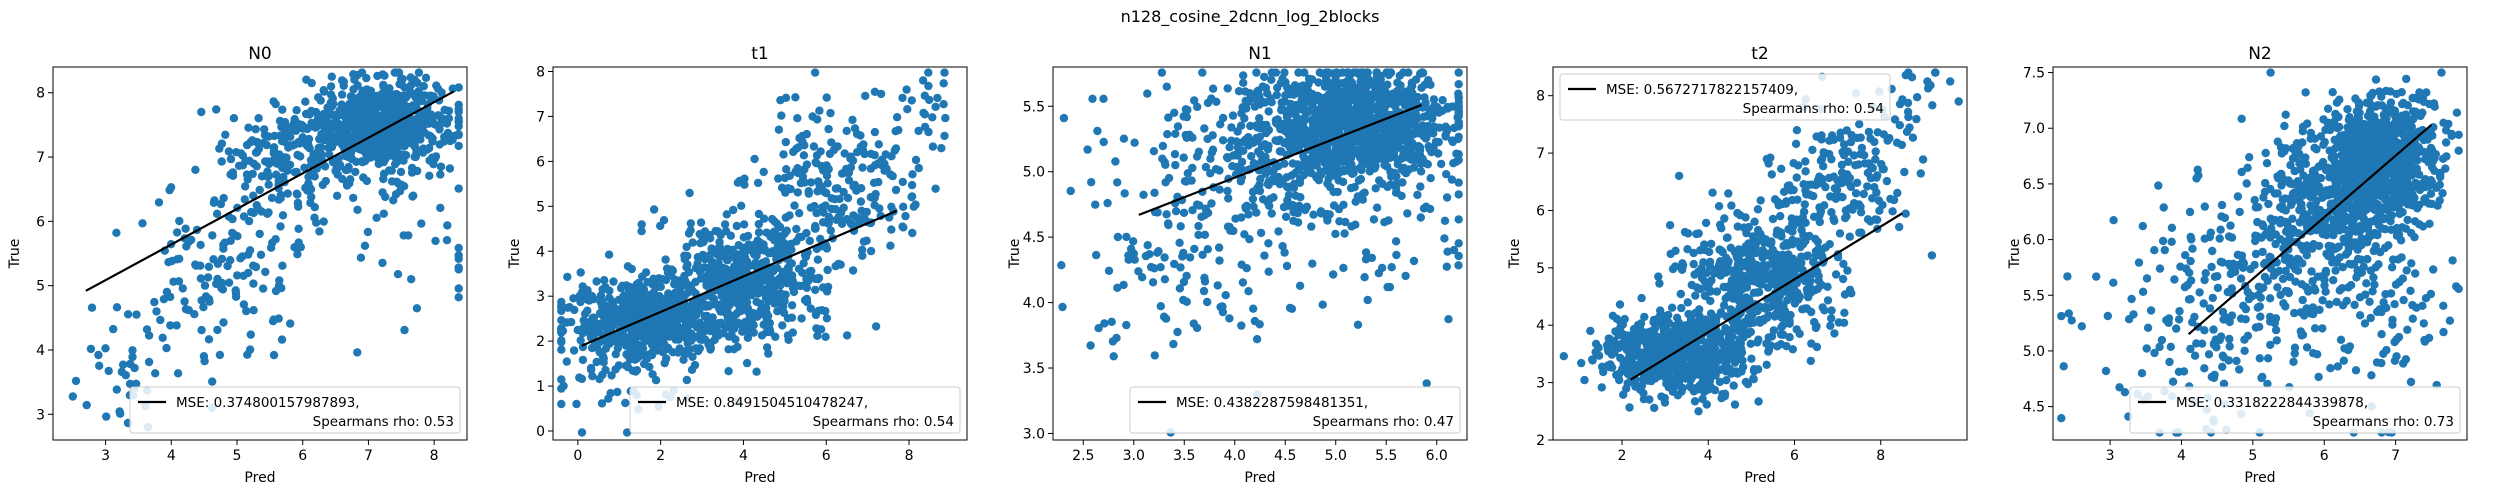 This screenshot has width=2500, height=500. I want to click on y-tick-label: 7, so click(40, 158).